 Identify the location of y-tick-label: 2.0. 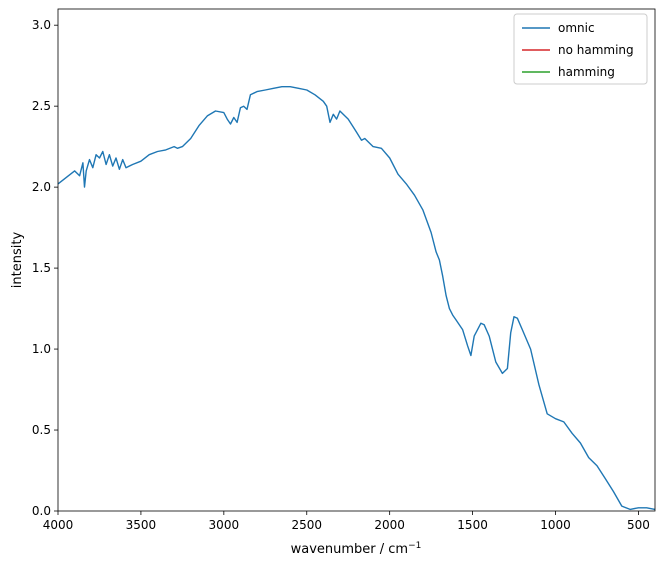
(41, 187).